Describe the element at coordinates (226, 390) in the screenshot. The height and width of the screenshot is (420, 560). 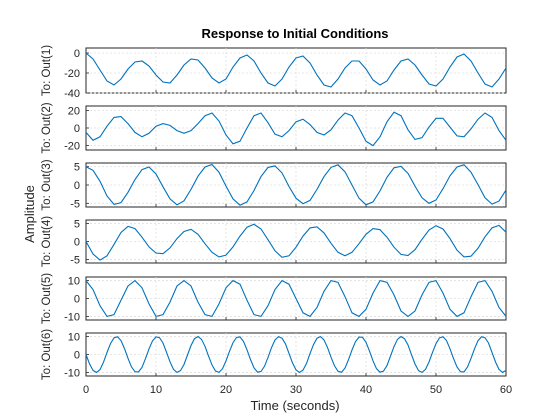
I see `x-tick-label: 20` at that location.